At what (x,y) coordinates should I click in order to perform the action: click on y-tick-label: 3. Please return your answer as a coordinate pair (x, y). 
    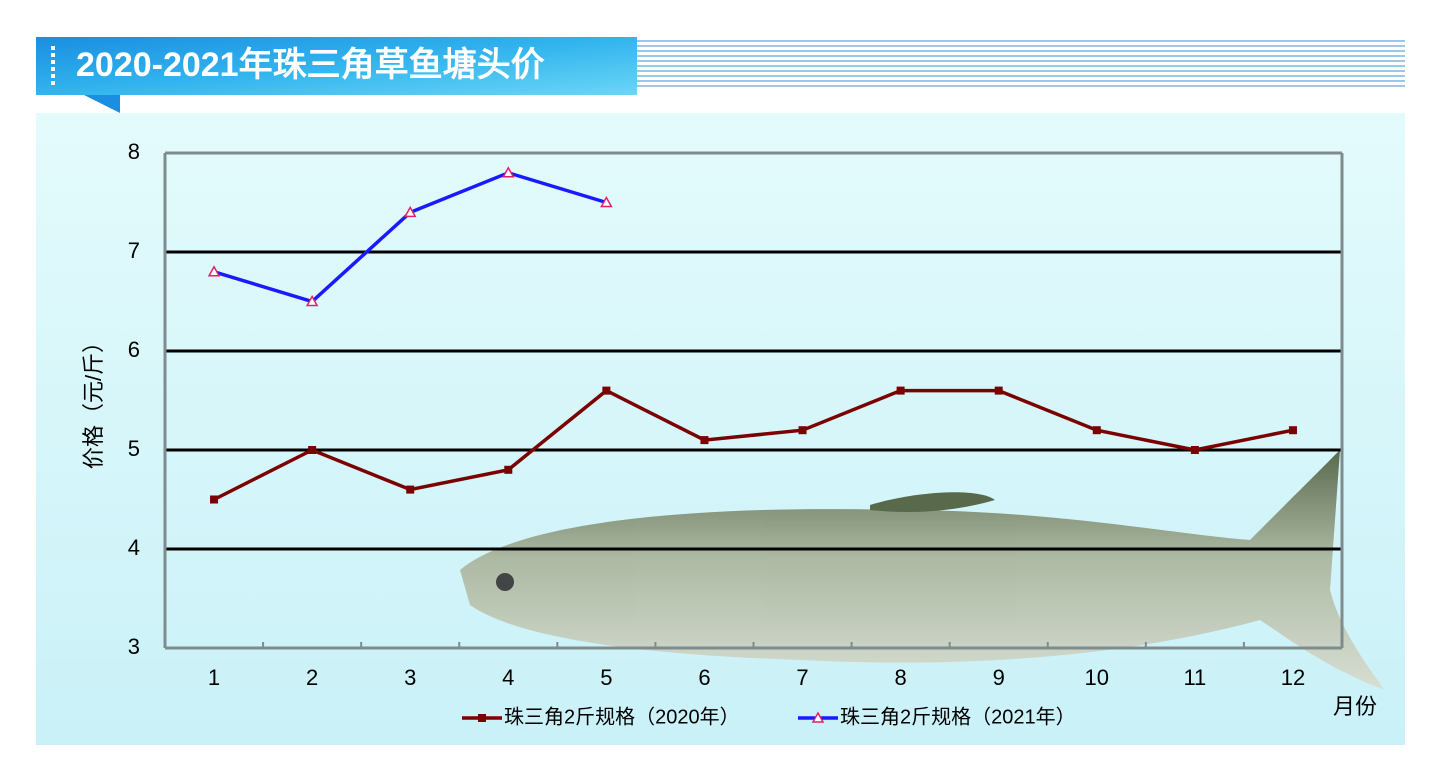
    Looking at the image, I should click on (134, 646).